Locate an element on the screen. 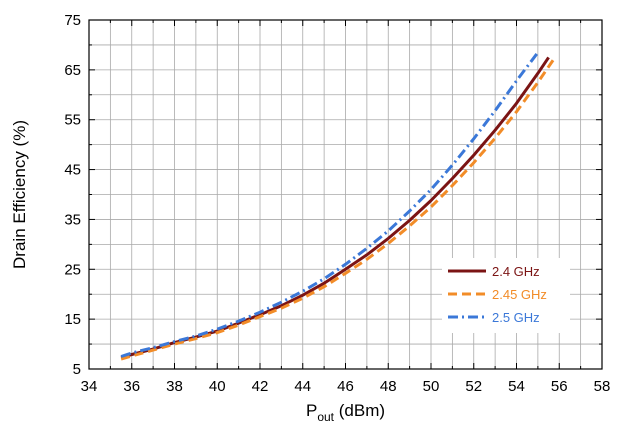 The width and height of the screenshot is (618, 430). x-tick-label: 52 is located at coordinates (473, 386).